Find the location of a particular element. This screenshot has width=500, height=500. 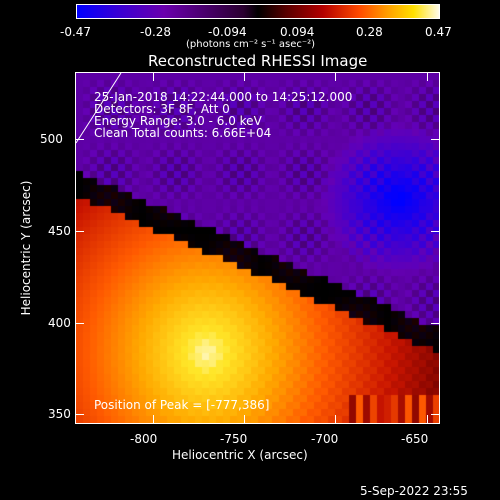

peak-position-label: Position of Peak = [-777,386] is located at coordinates (182, 405).